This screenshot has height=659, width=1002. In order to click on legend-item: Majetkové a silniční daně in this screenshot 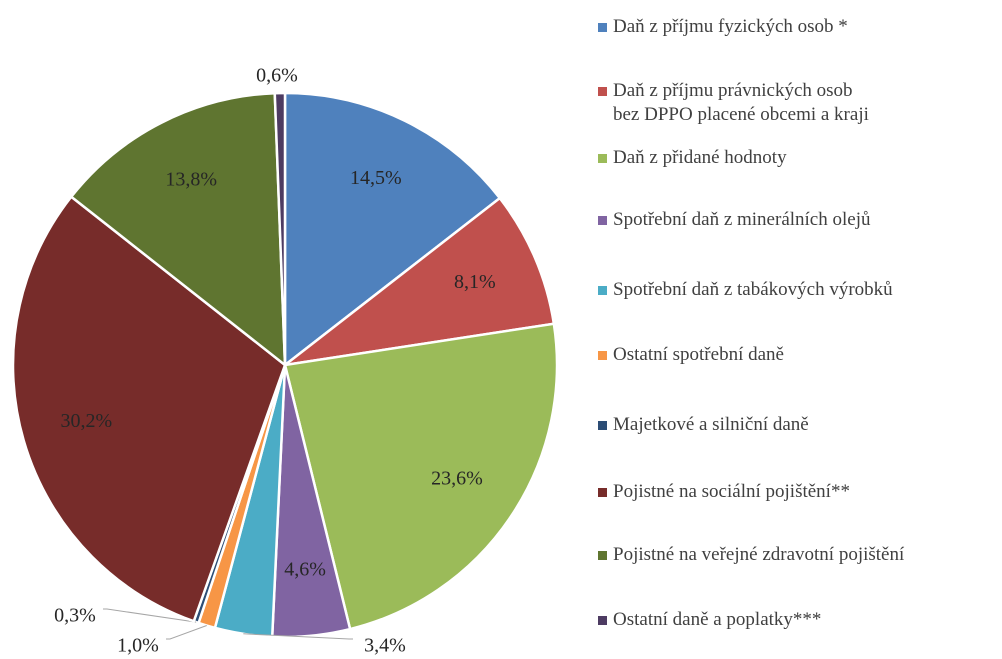, I will do `click(703, 425)`.